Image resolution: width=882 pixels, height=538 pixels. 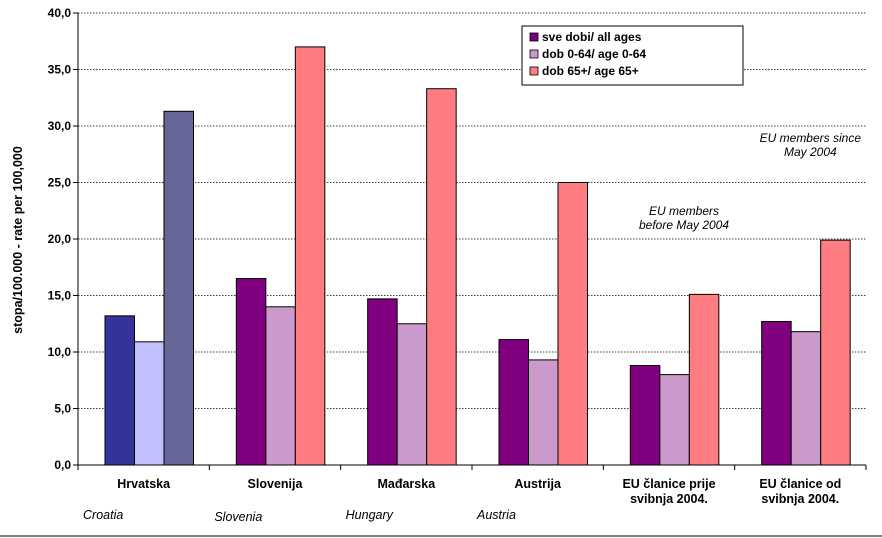 What do you see at coordinates (60, 296) in the screenshot?
I see `y-tick-label: 15,0` at bounding box center [60, 296].